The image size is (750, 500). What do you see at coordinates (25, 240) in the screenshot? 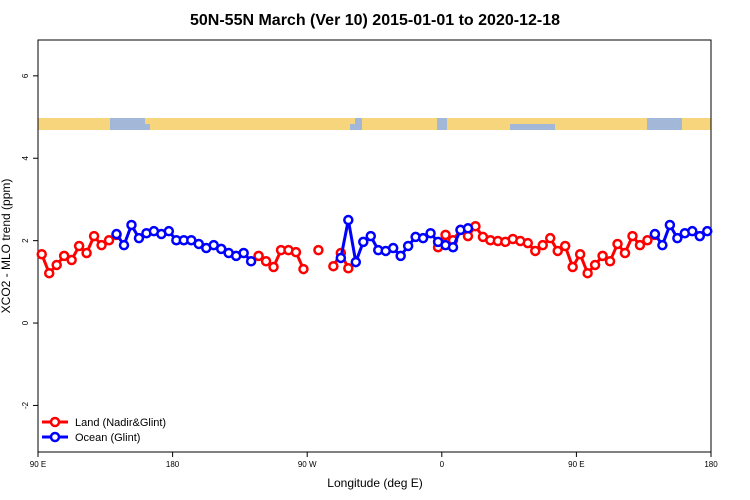
I see `y-tick-label: 2` at bounding box center [25, 240].